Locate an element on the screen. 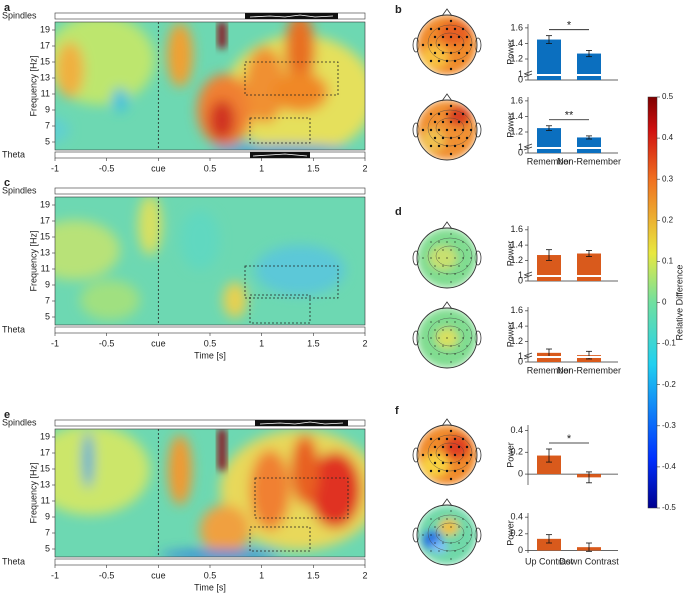  topoplot is located at coordinates (447, 535).